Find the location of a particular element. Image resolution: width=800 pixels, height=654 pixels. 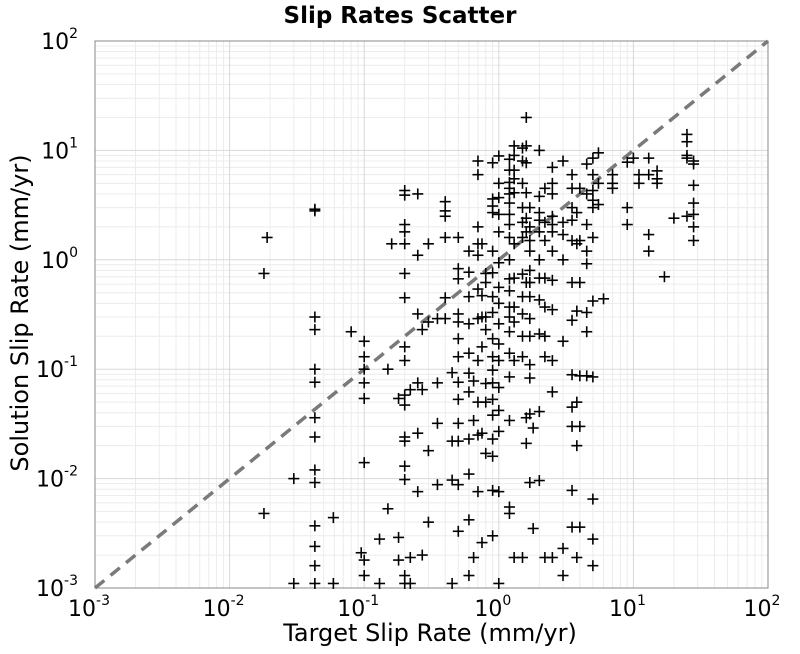

chart-title: Slip Rates Scatter is located at coordinates (401, 16).